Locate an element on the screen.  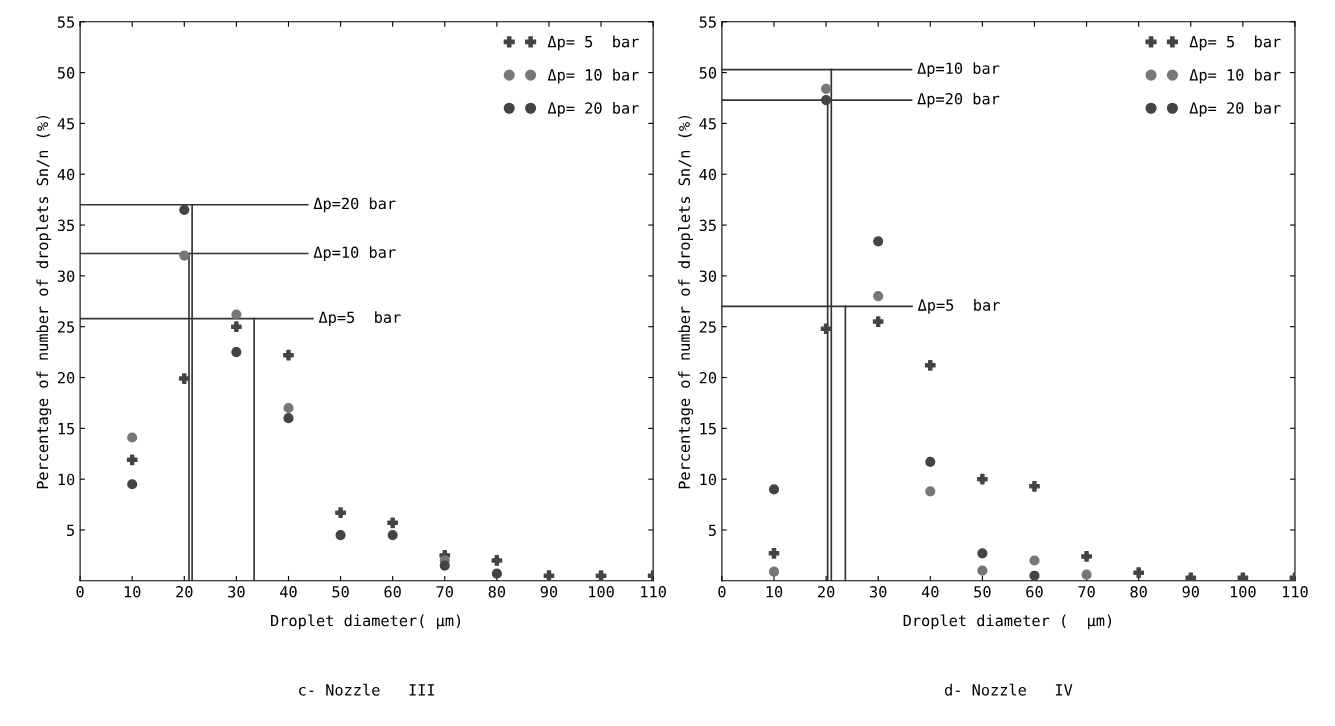
x-axis-title: Droplet diameter( µm) is located at coordinates (366, 622).